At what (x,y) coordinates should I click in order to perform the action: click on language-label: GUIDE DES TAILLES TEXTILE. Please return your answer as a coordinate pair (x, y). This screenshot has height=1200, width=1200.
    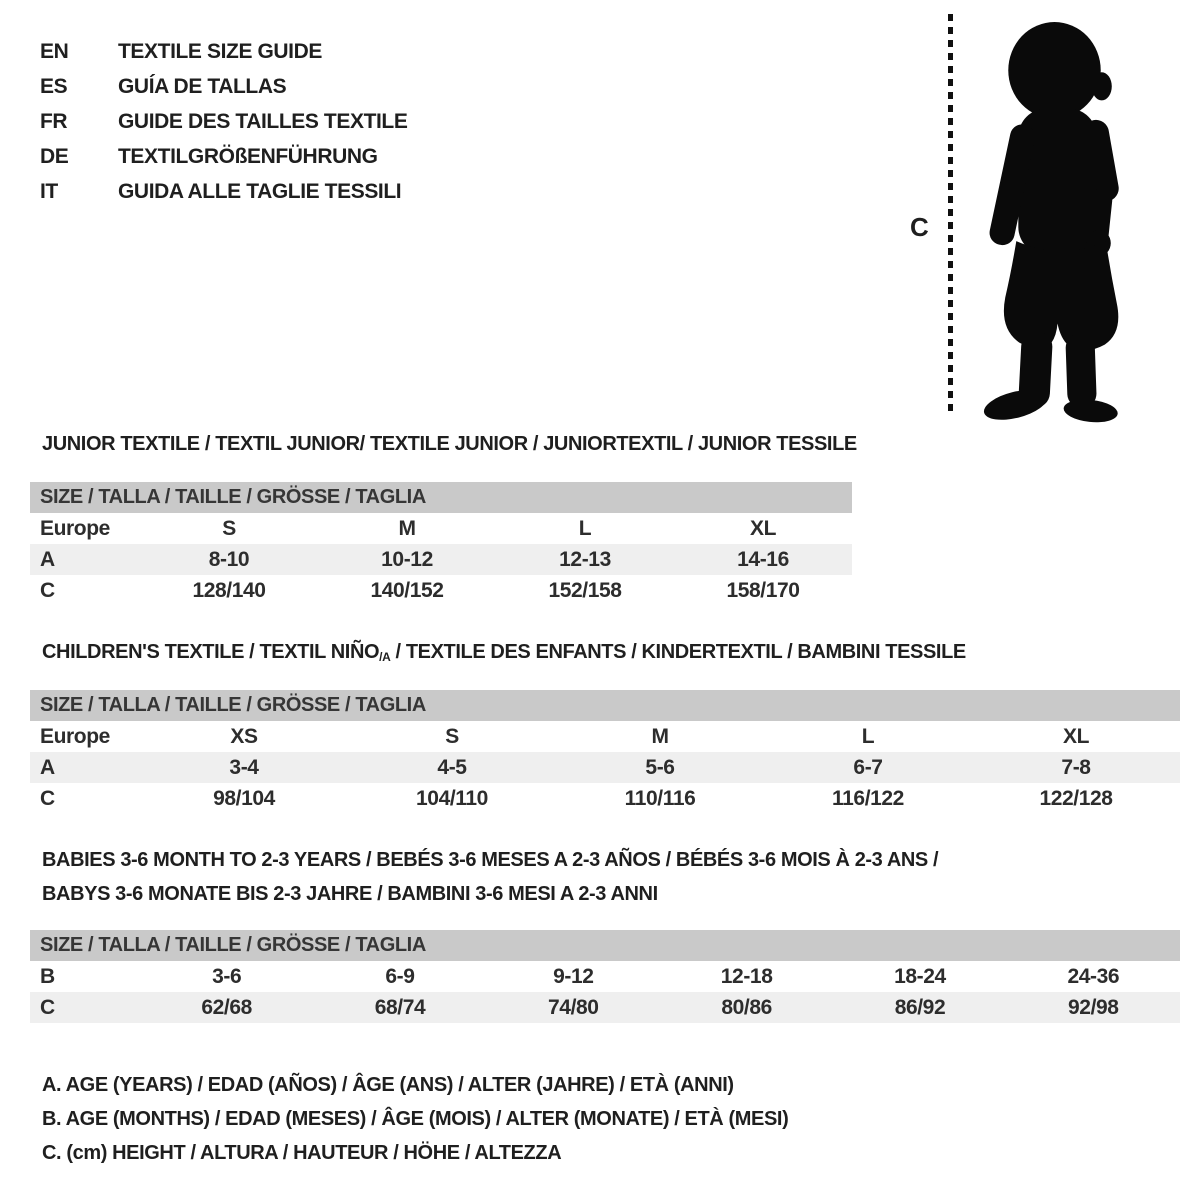
    Looking at the image, I should click on (263, 121).